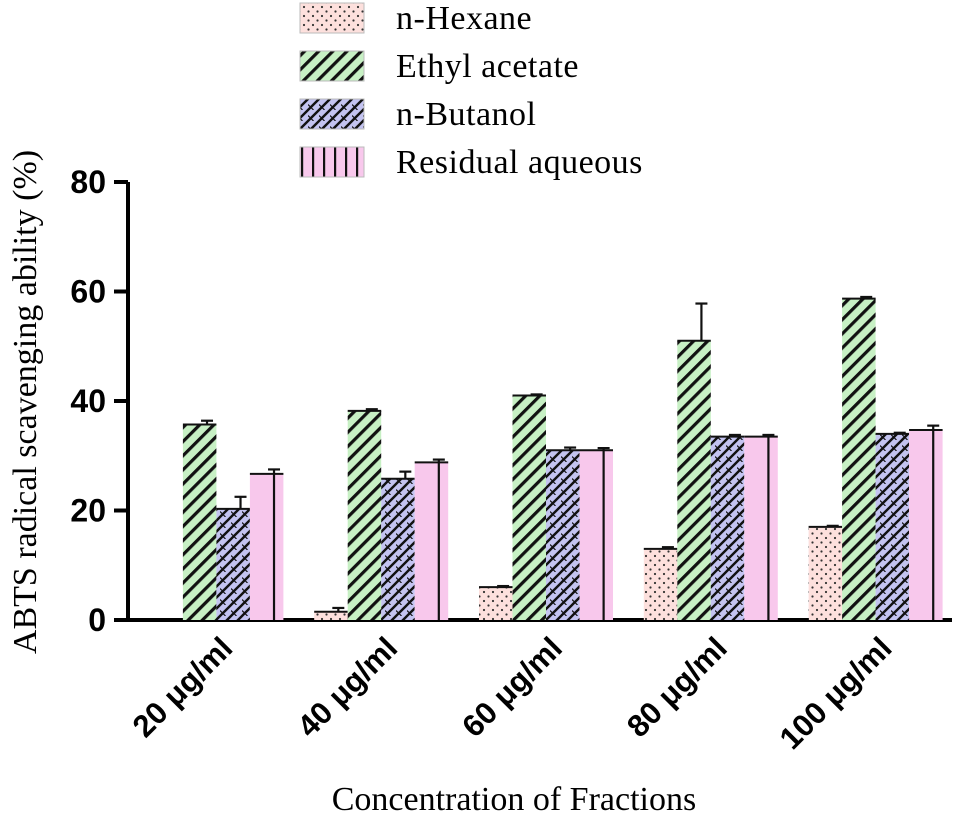  What do you see at coordinates (25, 402) in the screenshot?
I see `y-axis-title: ABTS radical scavenging ability (%)` at bounding box center [25, 402].